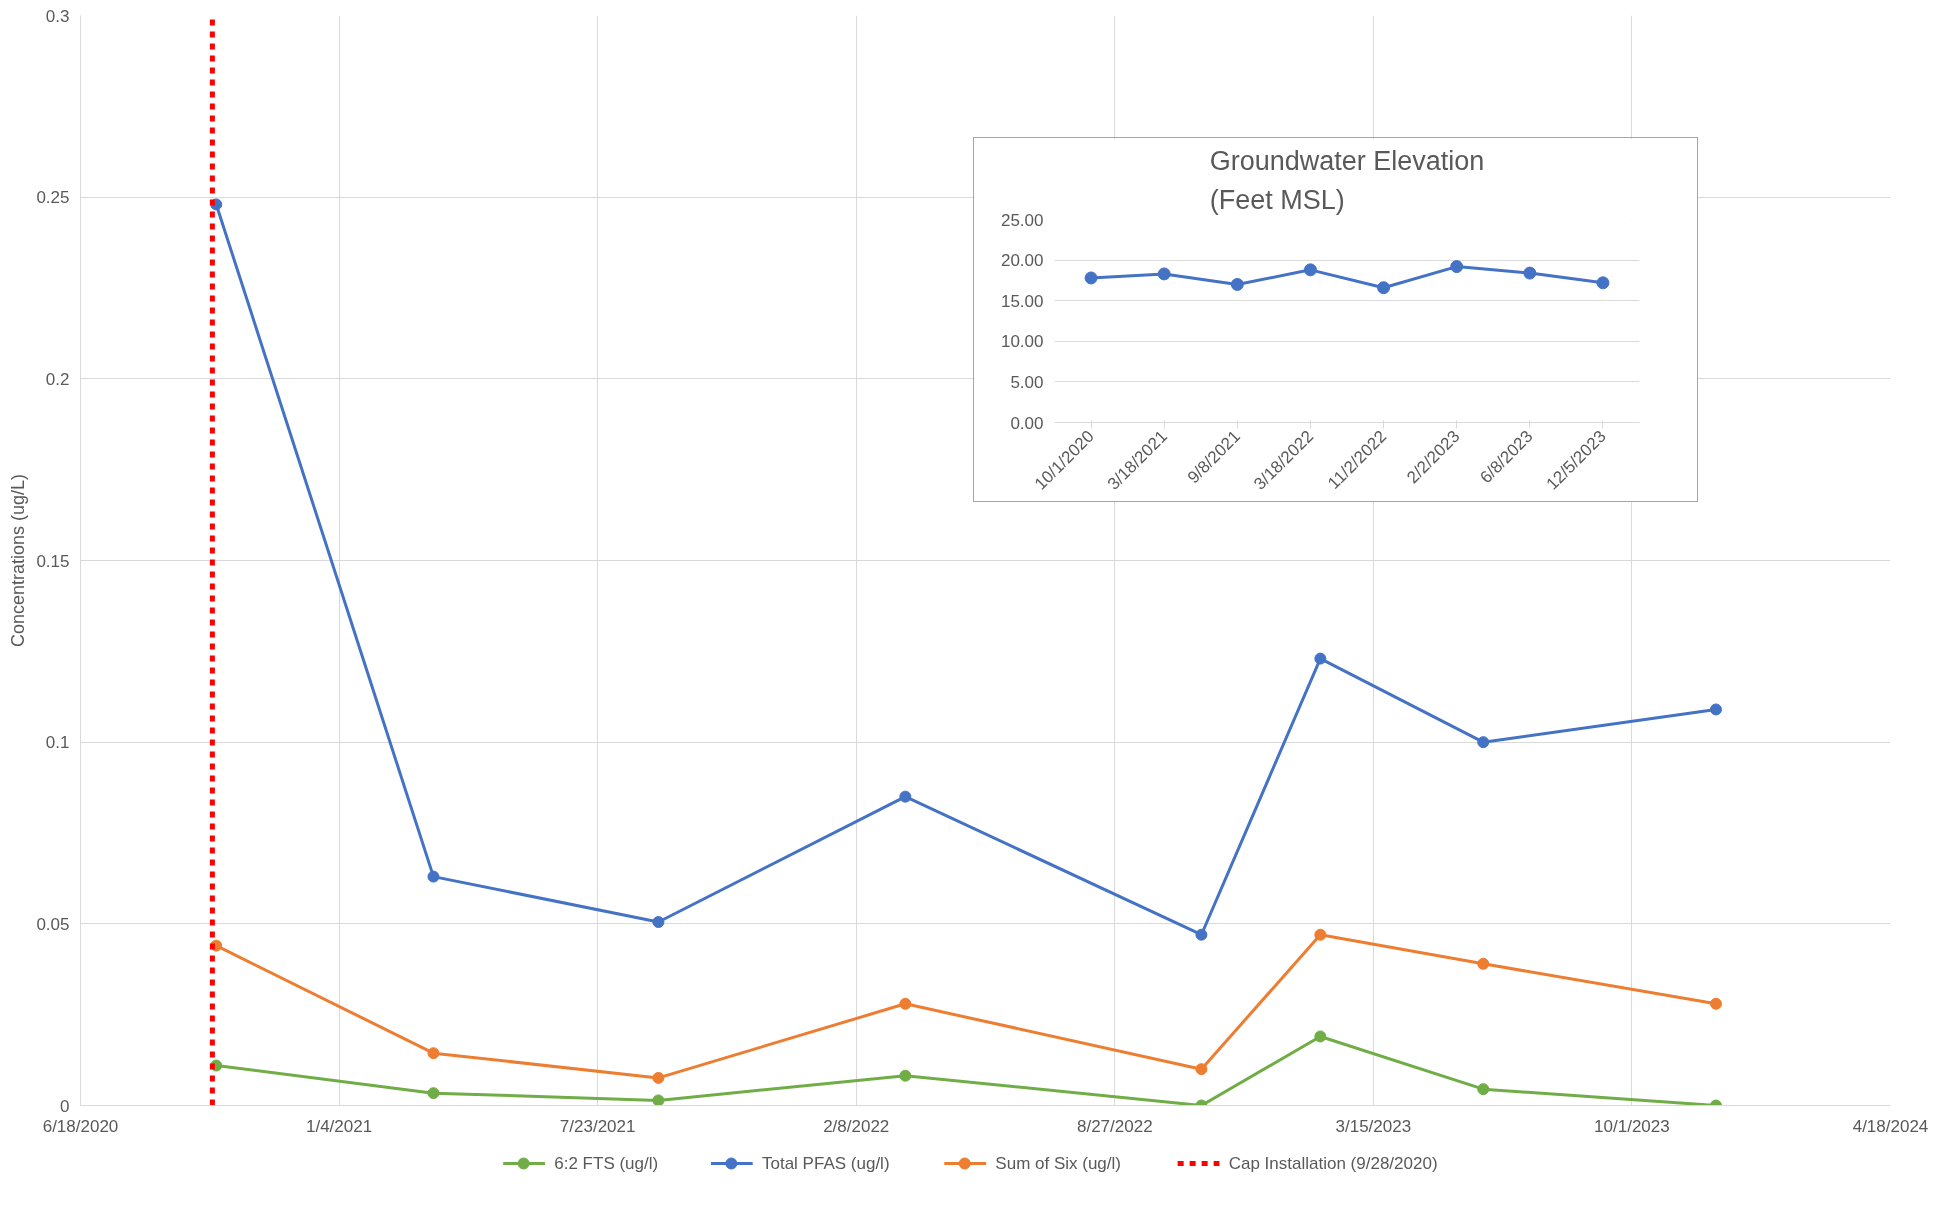  I want to click on x-tick-label: 1/4/2021, so click(339, 1126).